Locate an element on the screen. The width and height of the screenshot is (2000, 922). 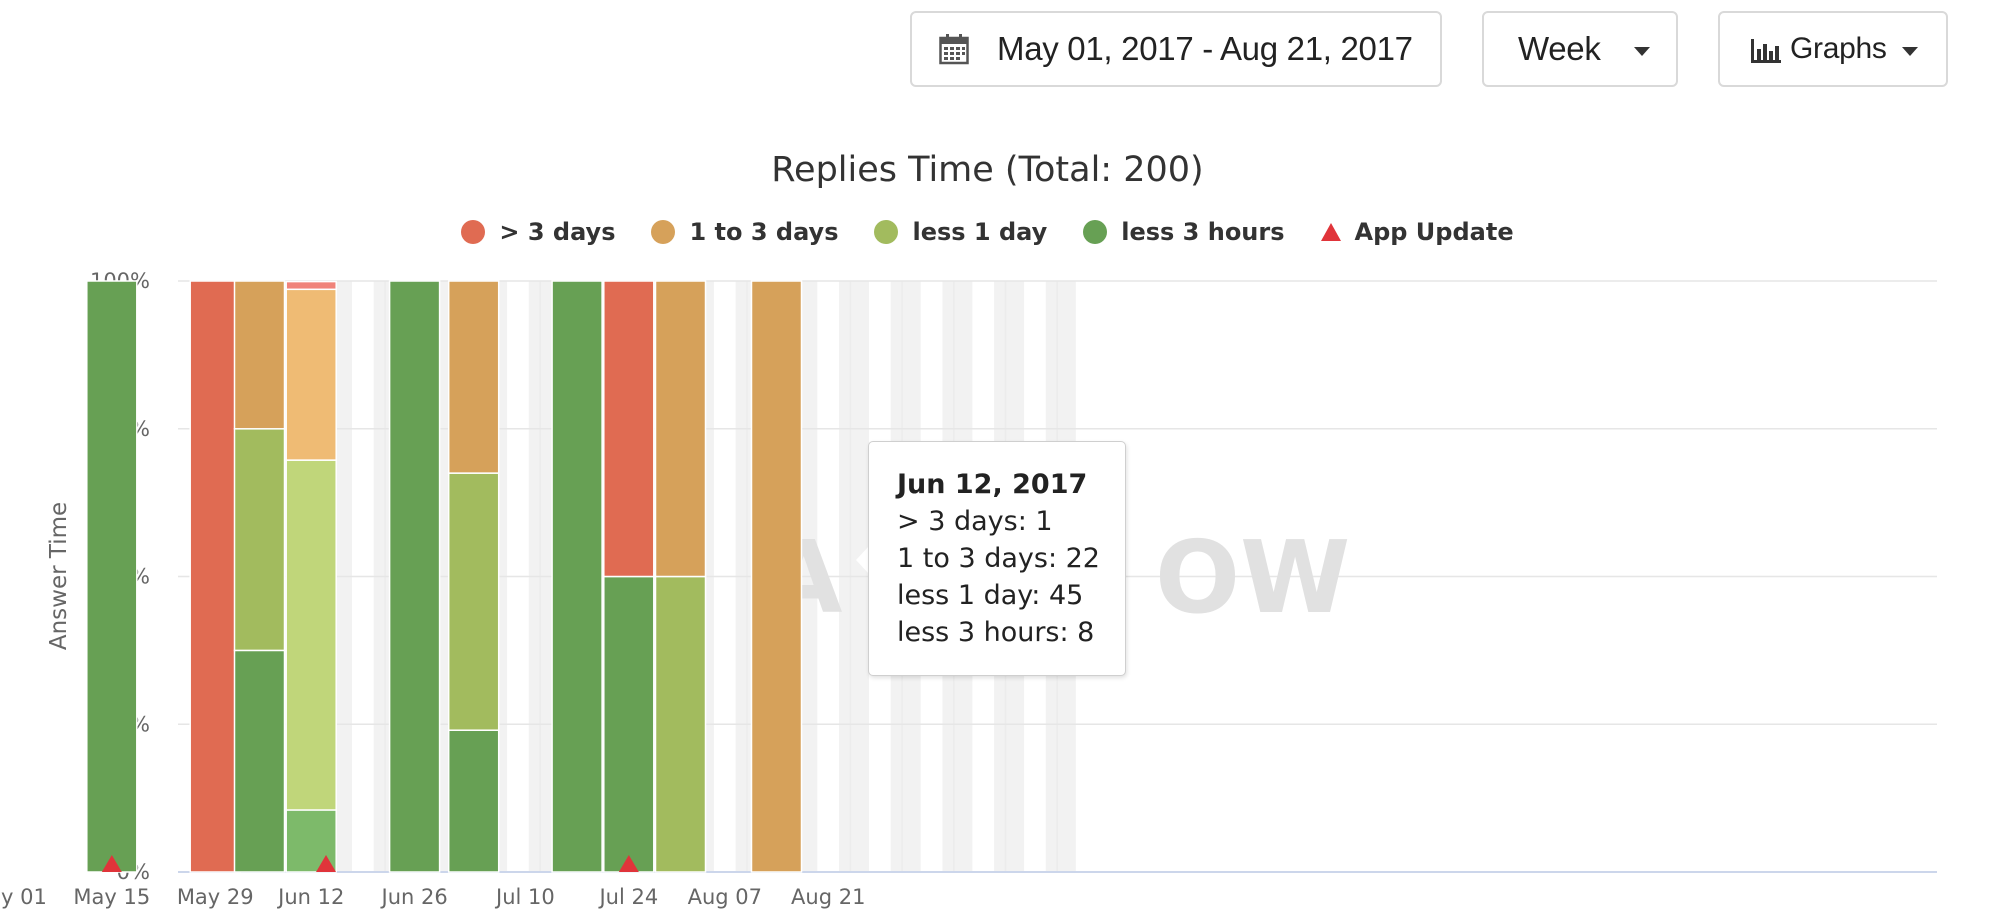
legend-item: 1 to 3 days is located at coordinates (744, 232).